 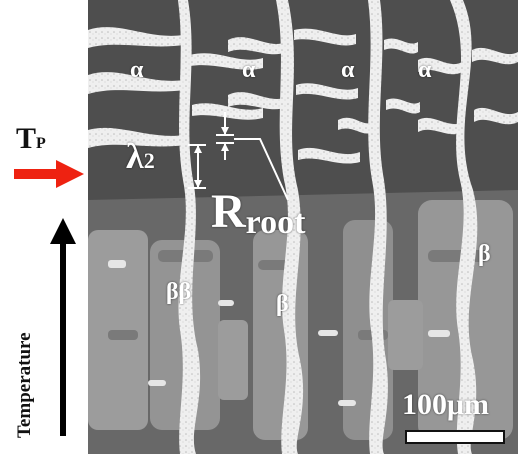 I want to click on temperature-arrow-icon, so click(x=63, y=327).